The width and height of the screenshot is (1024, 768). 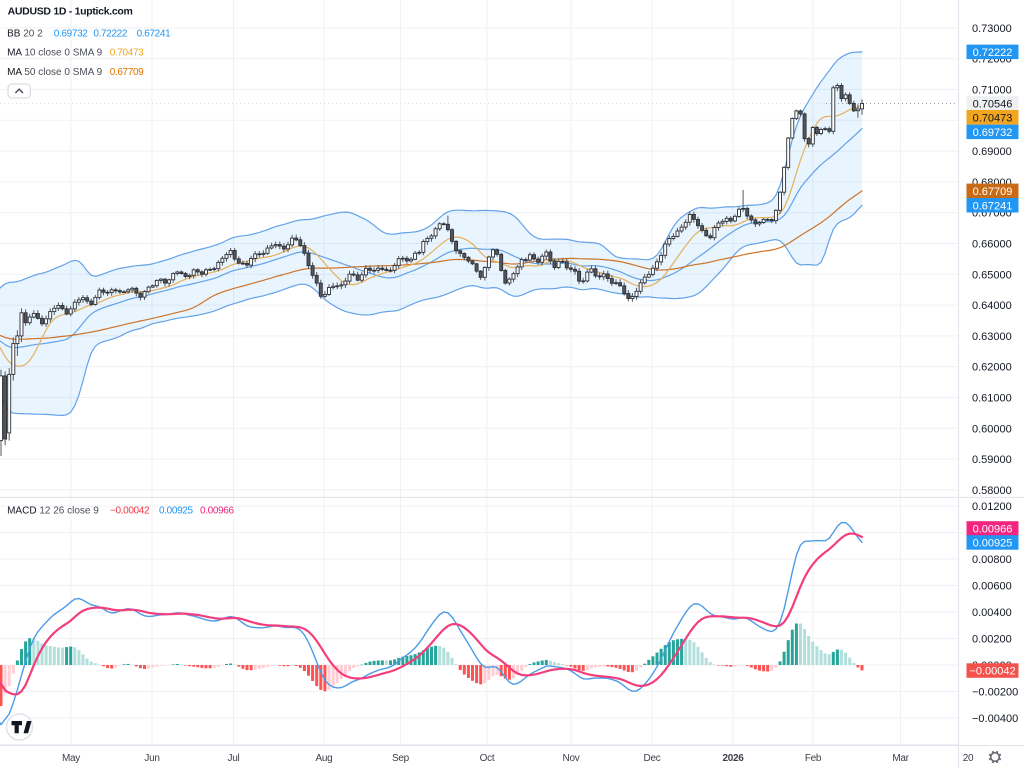 What do you see at coordinates (995, 693) in the screenshot?
I see `svg-text: −0.00200` at bounding box center [995, 693].